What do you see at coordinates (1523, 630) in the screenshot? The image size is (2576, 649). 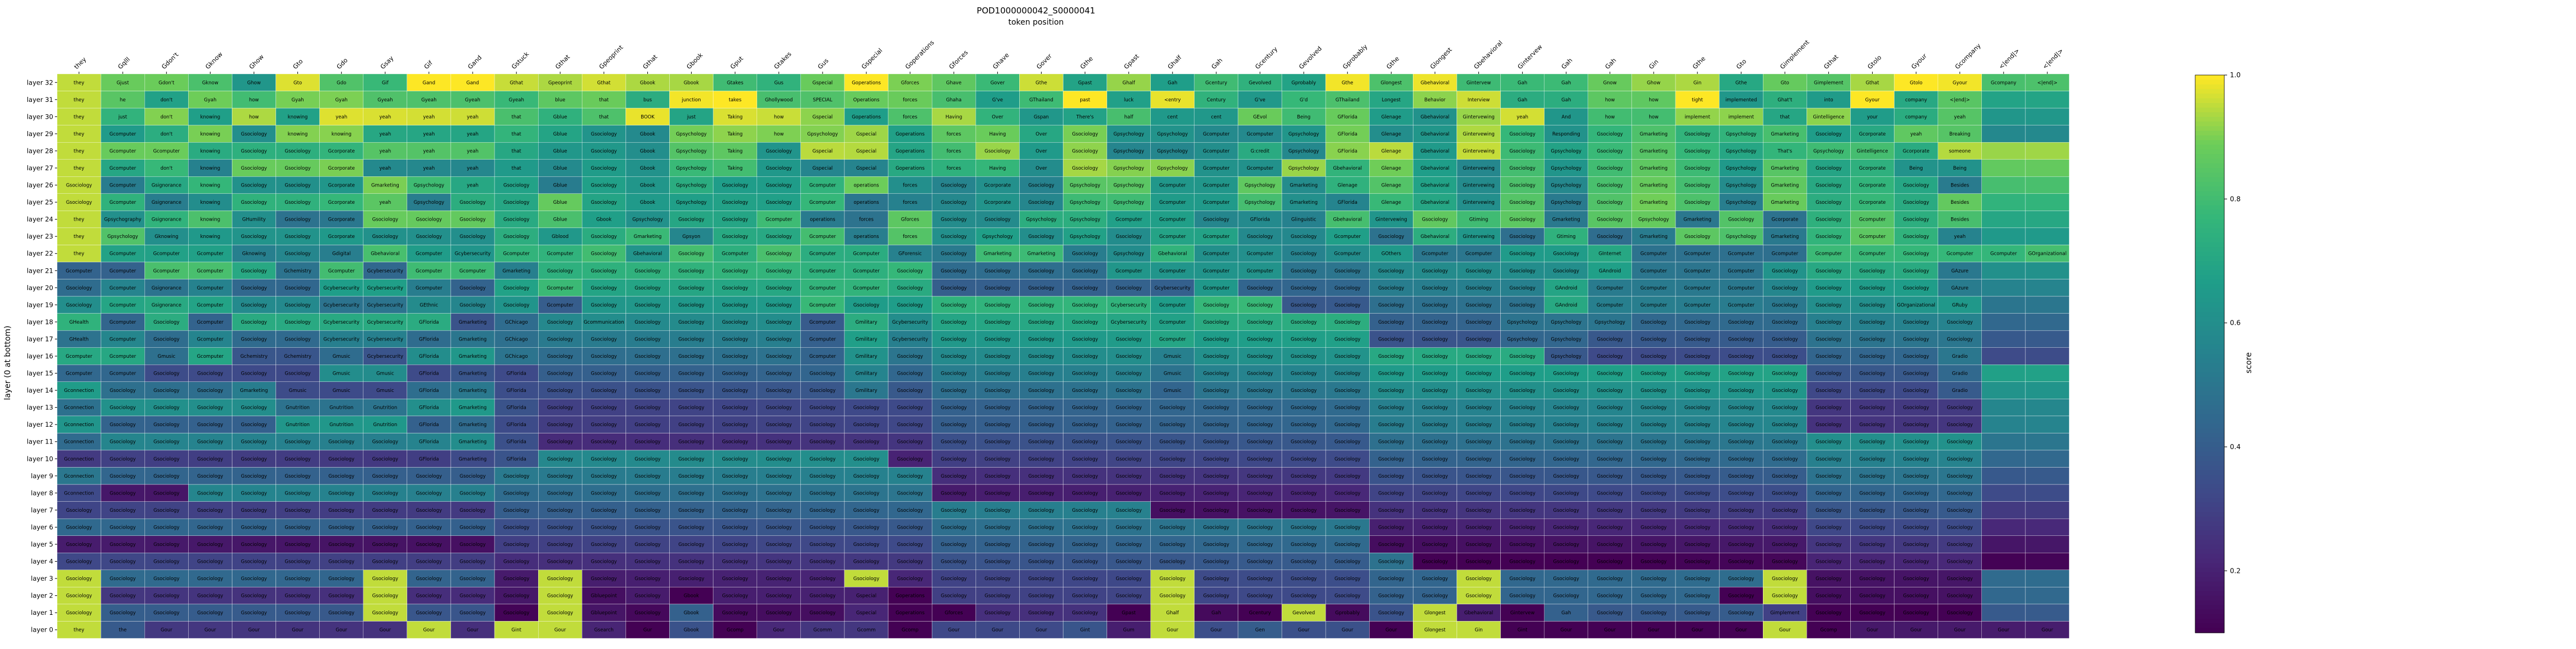 I see `cell-label: Gint` at bounding box center [1523, 630].